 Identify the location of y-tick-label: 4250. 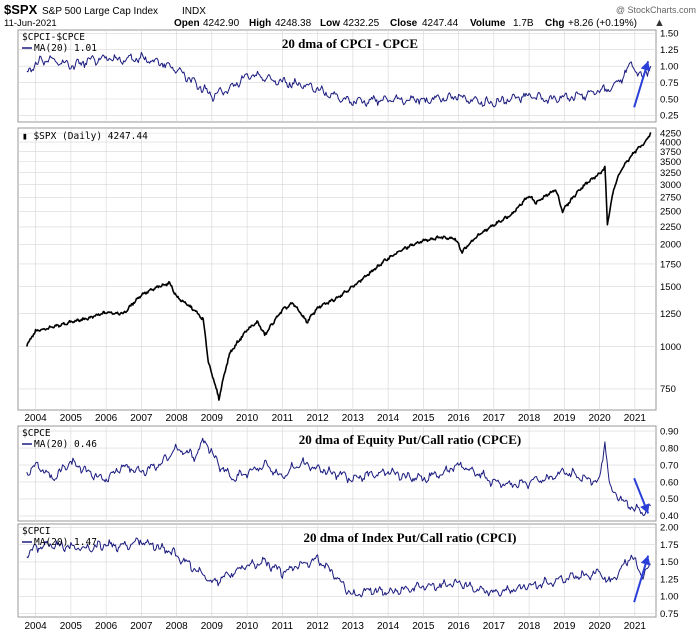
(670, 133).